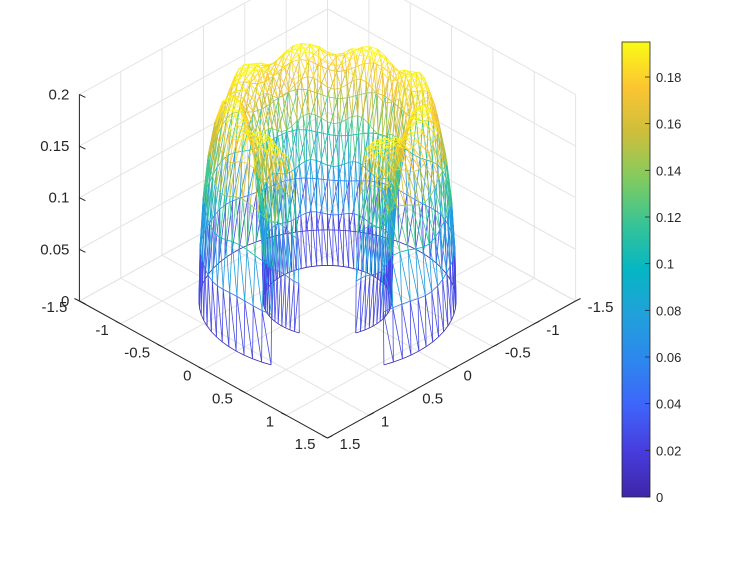  Describe the element at coordinates (668, 310) in the screenshot. I see `colorbar-tick-label: 0.08` at that location.